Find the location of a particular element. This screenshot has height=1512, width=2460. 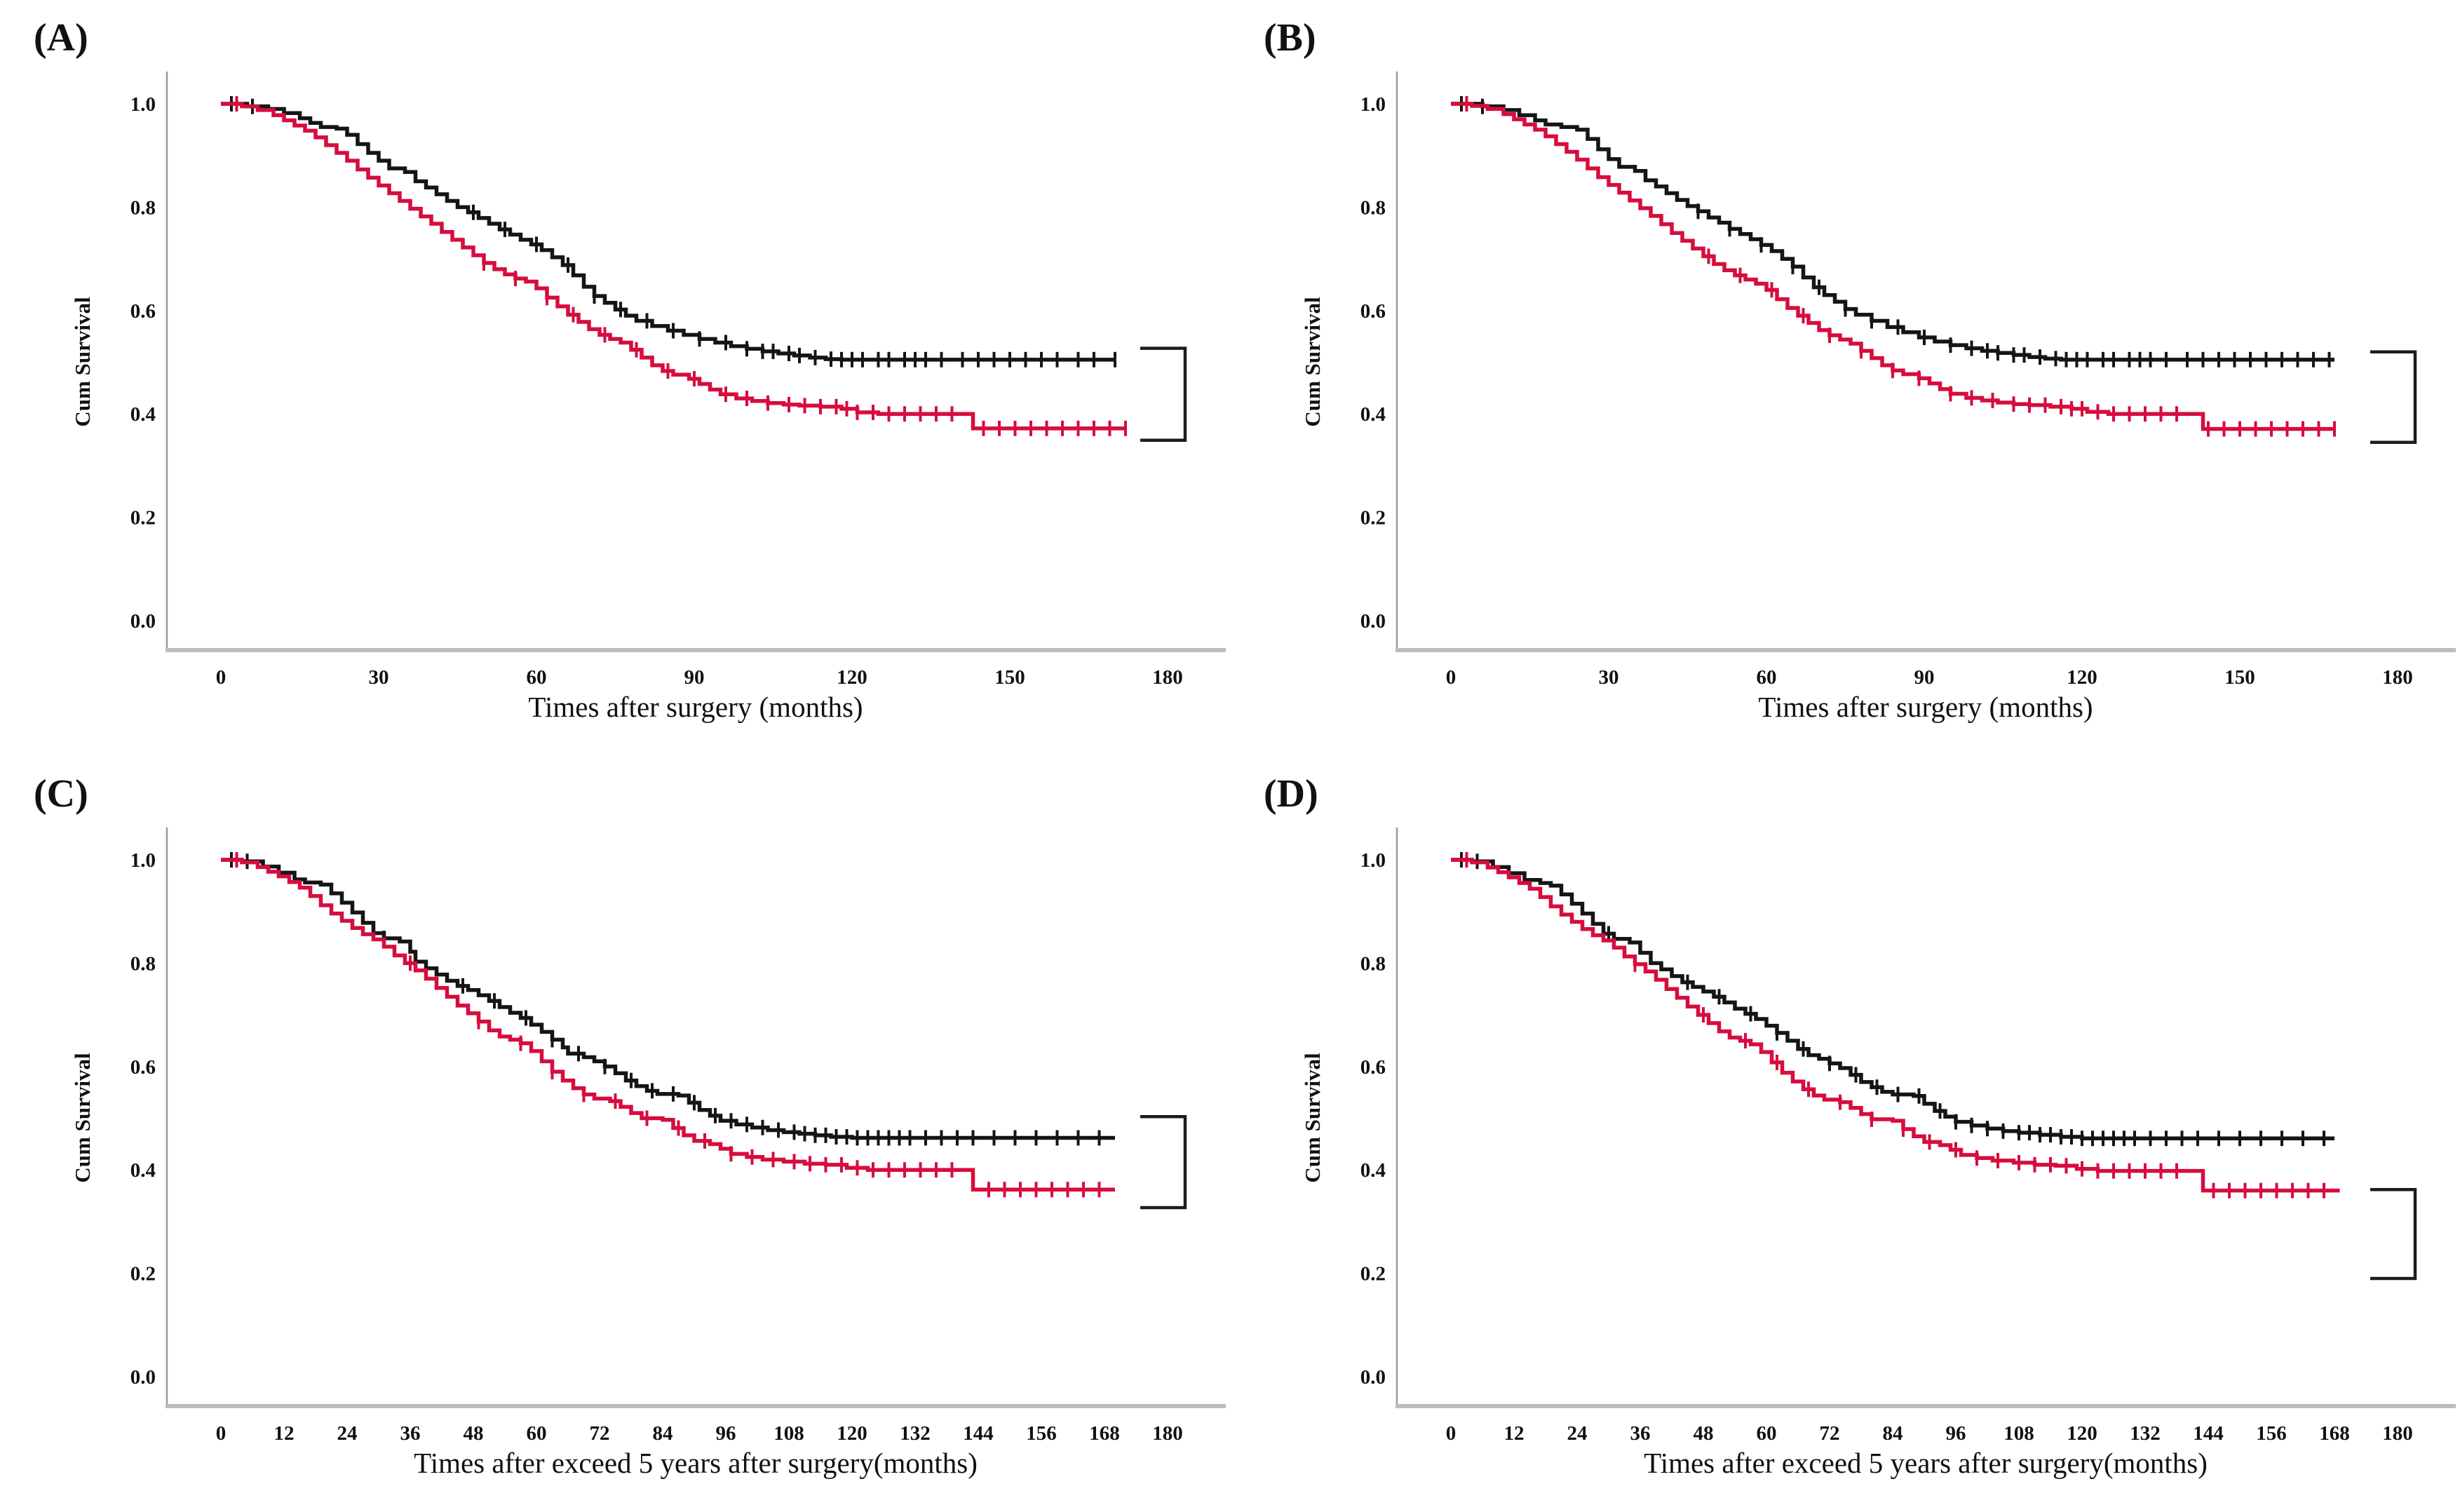

panel-A-label: (A) is located at coordinates (61, 38).